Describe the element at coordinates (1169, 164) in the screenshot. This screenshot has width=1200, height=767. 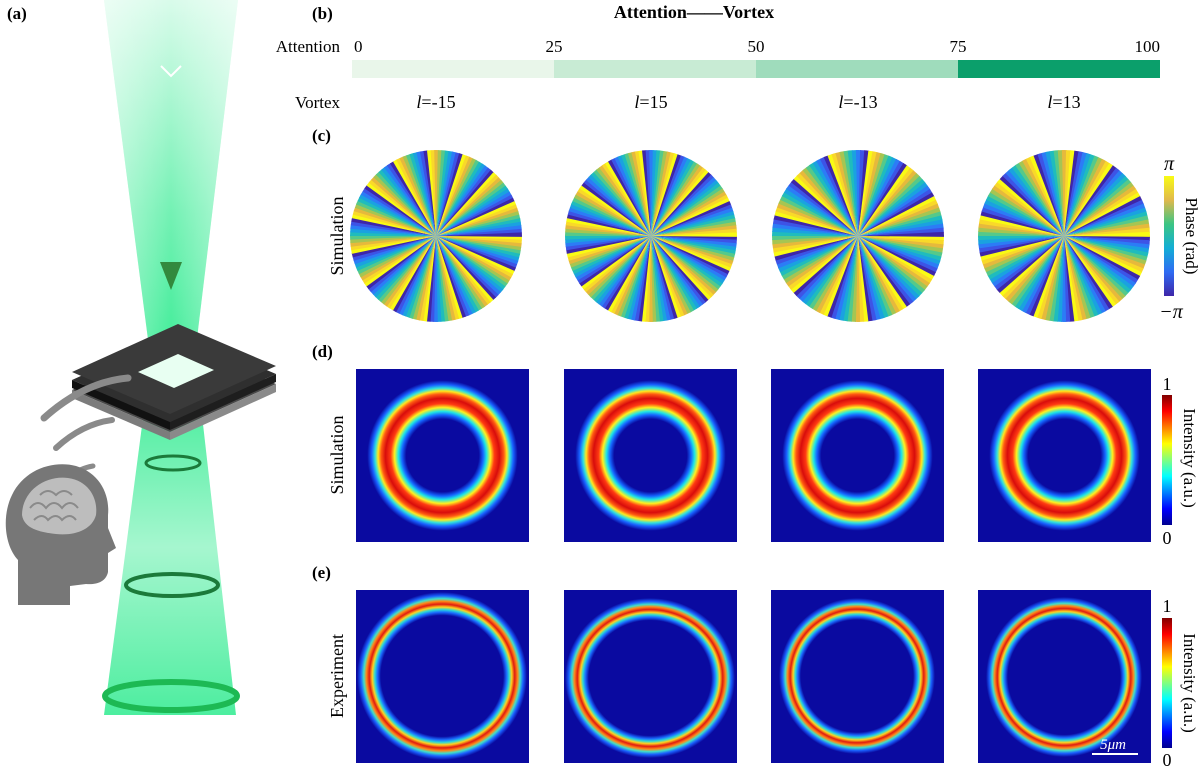
I see `phase-colorbar-max: π` at that location.